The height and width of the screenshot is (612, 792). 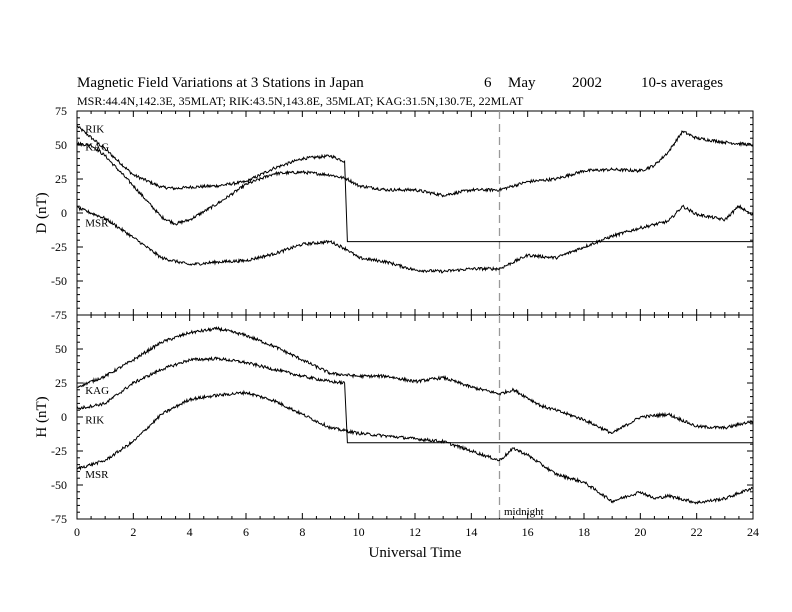 I want to click on series-line-msr, so click(x=415, y=239).